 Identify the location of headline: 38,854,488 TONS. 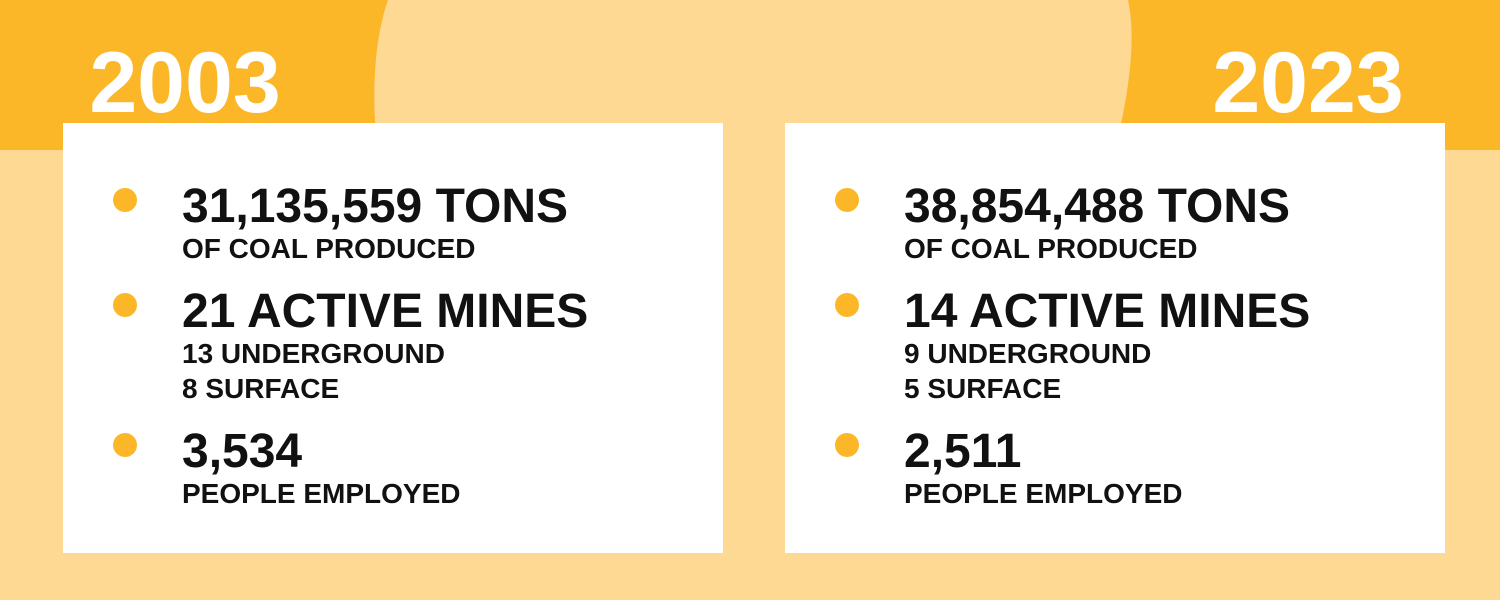
(1097, 206).